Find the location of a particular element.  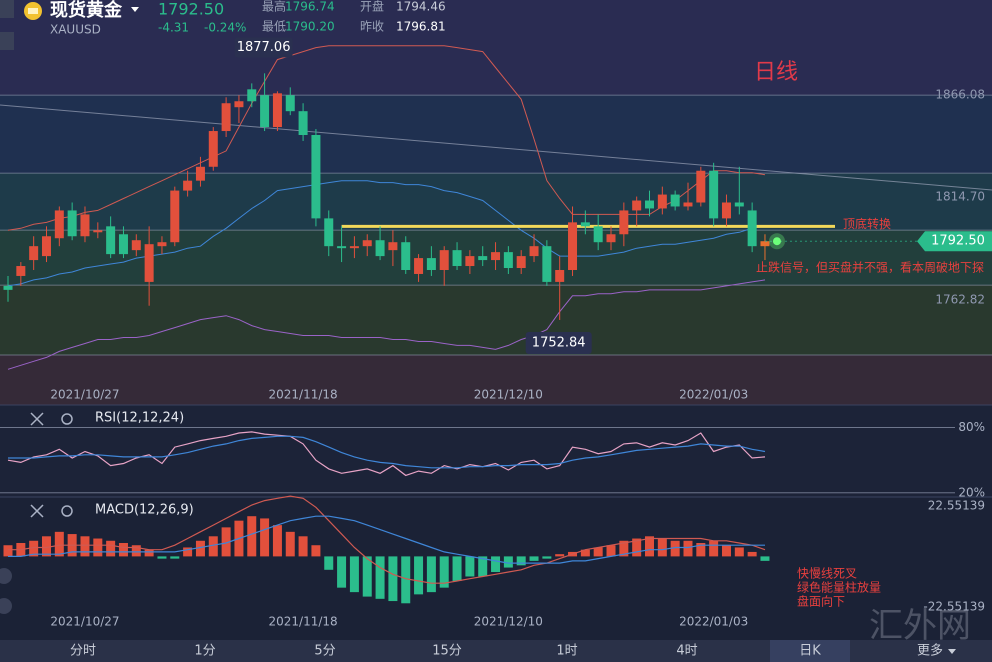

y-tick-label: 80% is located at coordinates (971, 427).